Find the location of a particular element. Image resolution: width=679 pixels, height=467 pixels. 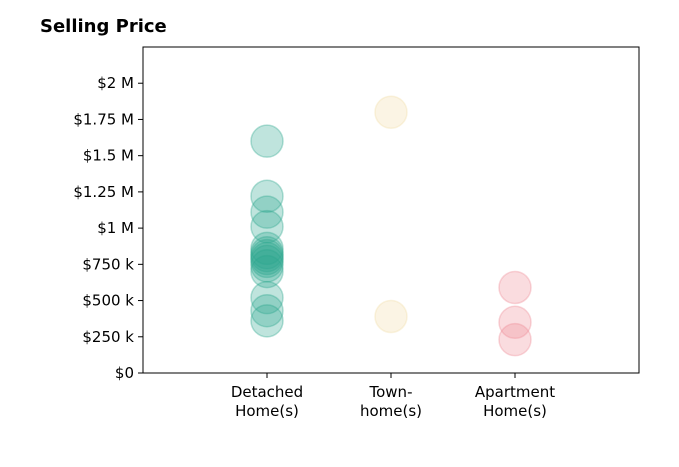

y-tick-label: $1.5 M is located at coordinates (108, 156).